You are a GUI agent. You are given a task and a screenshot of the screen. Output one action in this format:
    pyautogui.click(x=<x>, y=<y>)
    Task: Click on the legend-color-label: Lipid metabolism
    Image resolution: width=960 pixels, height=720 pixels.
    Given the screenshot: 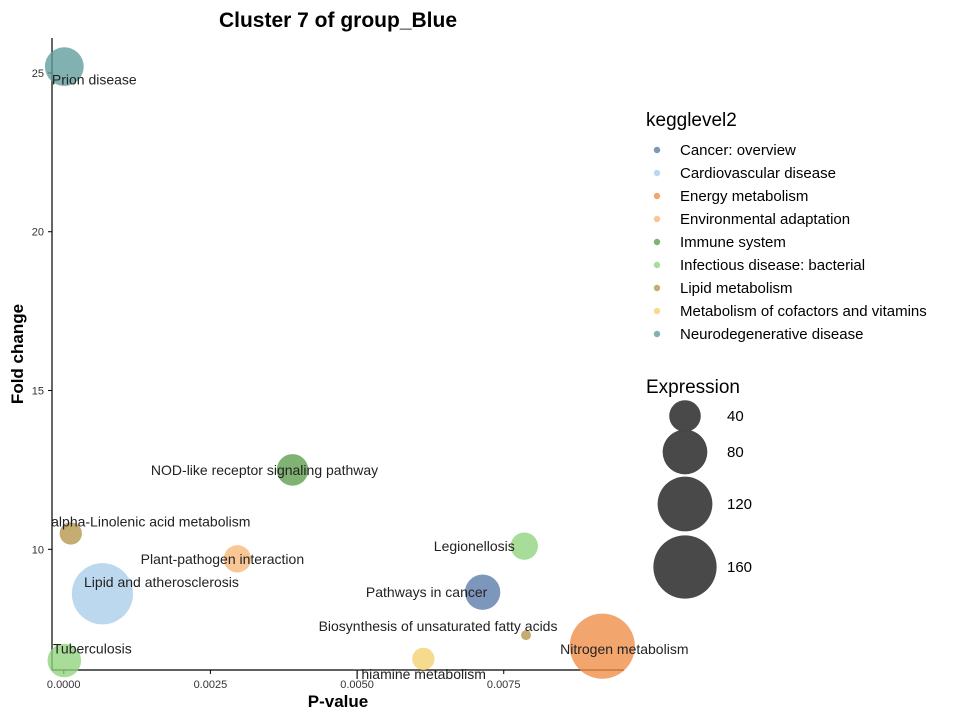 What is the action you would take?
    pyautogui.click(x=736, y=288)
    